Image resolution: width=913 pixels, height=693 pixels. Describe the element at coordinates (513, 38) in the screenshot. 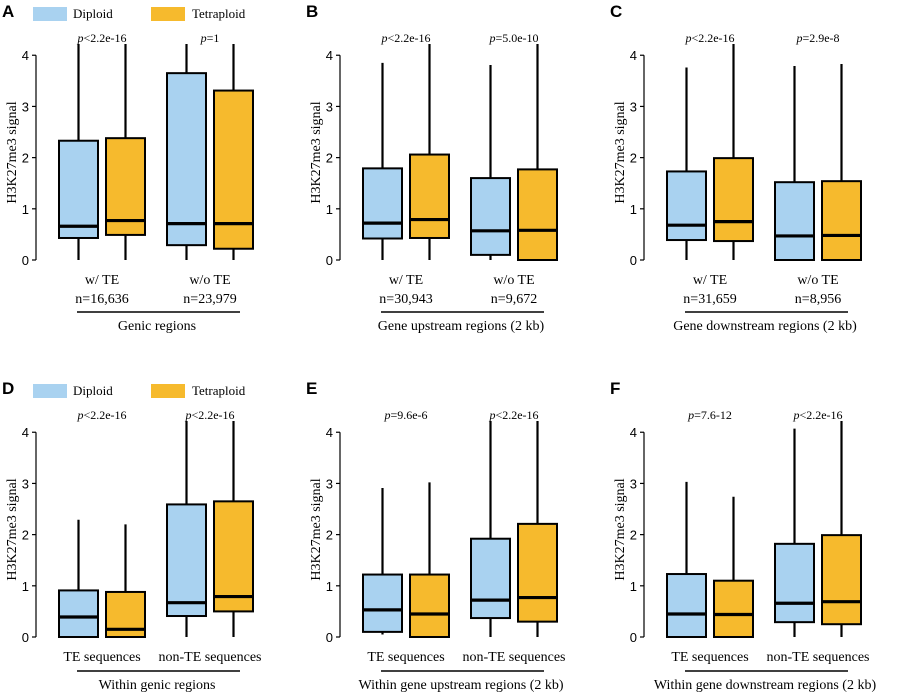

I see `p-value-label: p=5.0e-10` at that location.